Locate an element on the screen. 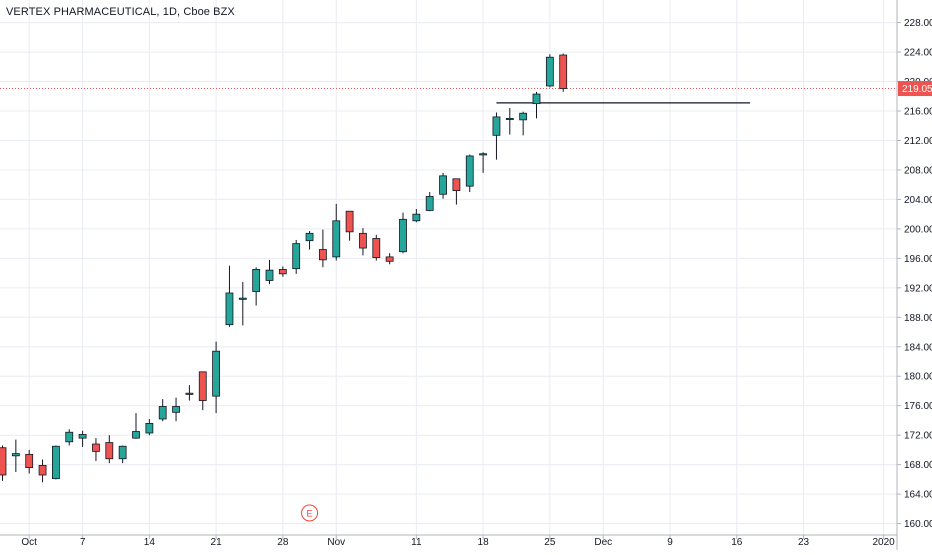  y-tick-label: 216.00 is located at coordinates (918, 112).